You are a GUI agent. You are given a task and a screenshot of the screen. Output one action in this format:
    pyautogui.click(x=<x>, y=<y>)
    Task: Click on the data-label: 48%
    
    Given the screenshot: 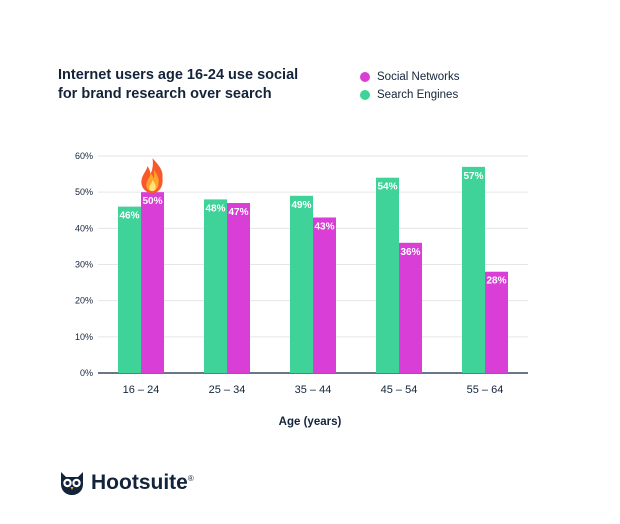 What is the action you would take?
    pyautogui.click(x=215, y=208)
    